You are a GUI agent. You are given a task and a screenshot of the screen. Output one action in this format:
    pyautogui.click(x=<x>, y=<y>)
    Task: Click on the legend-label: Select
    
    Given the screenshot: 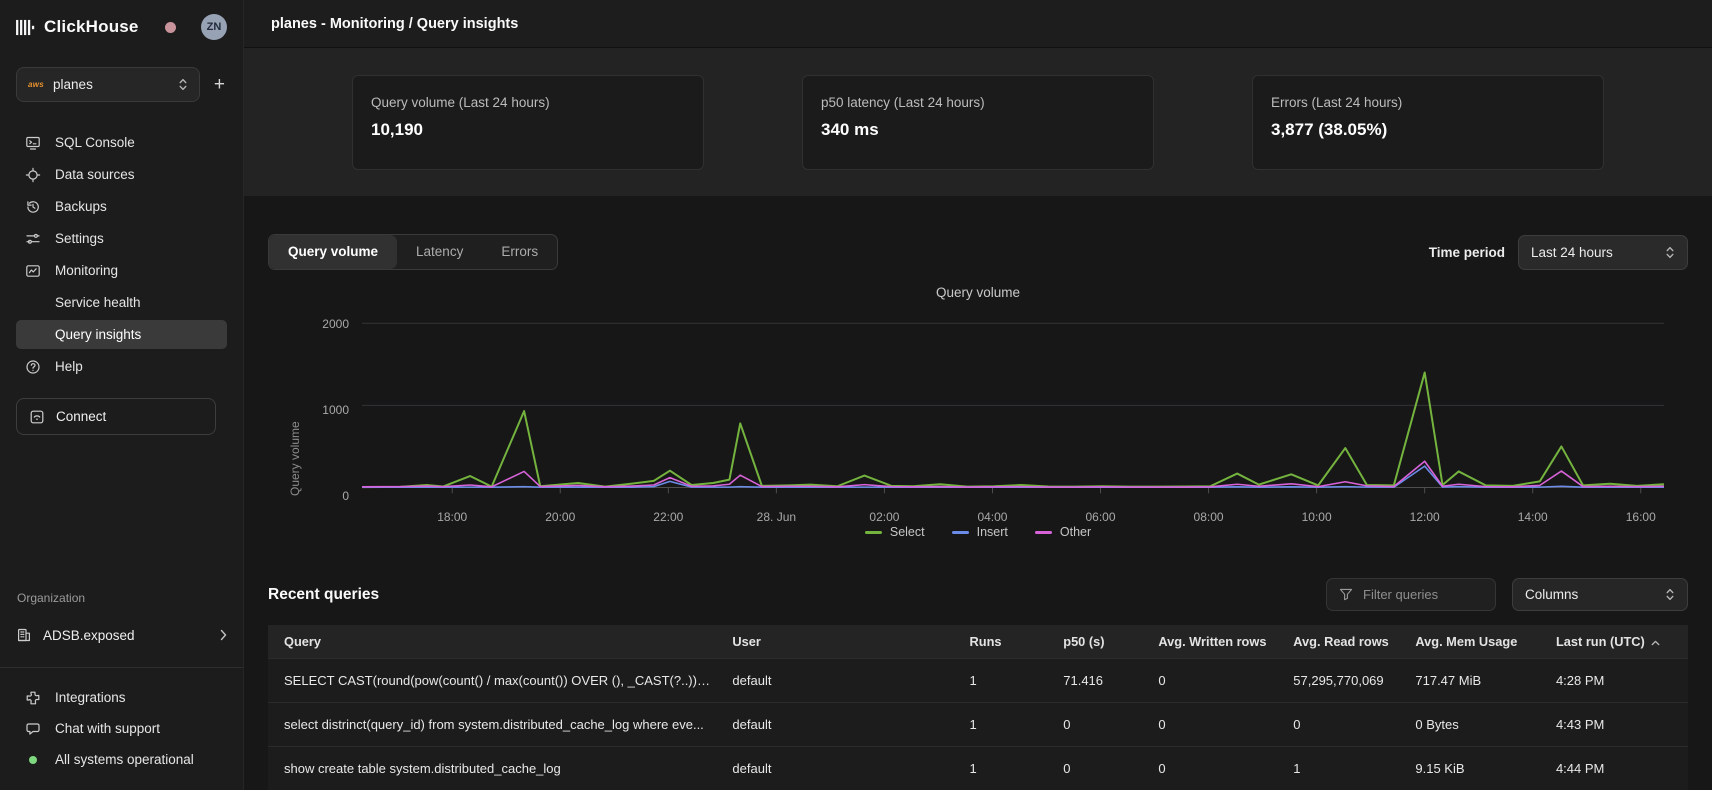 What is the action you would take?
    pyautogui.click(x=907, y=532)
    